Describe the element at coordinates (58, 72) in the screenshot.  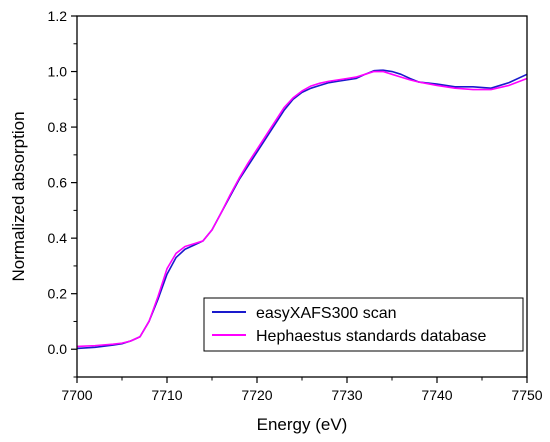
I see `y-tick-label: 1.0` at that location.